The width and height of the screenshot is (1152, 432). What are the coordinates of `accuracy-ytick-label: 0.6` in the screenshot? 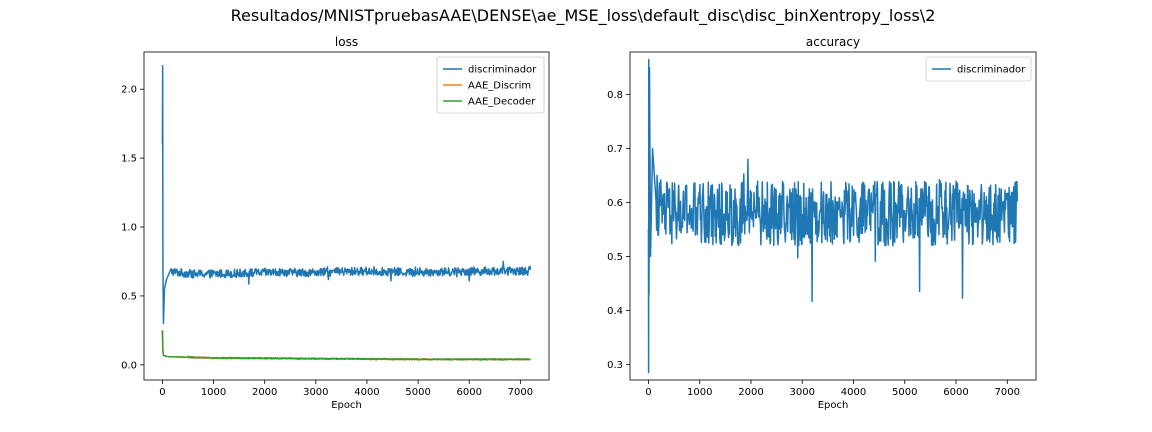 It's located at (615, 203).